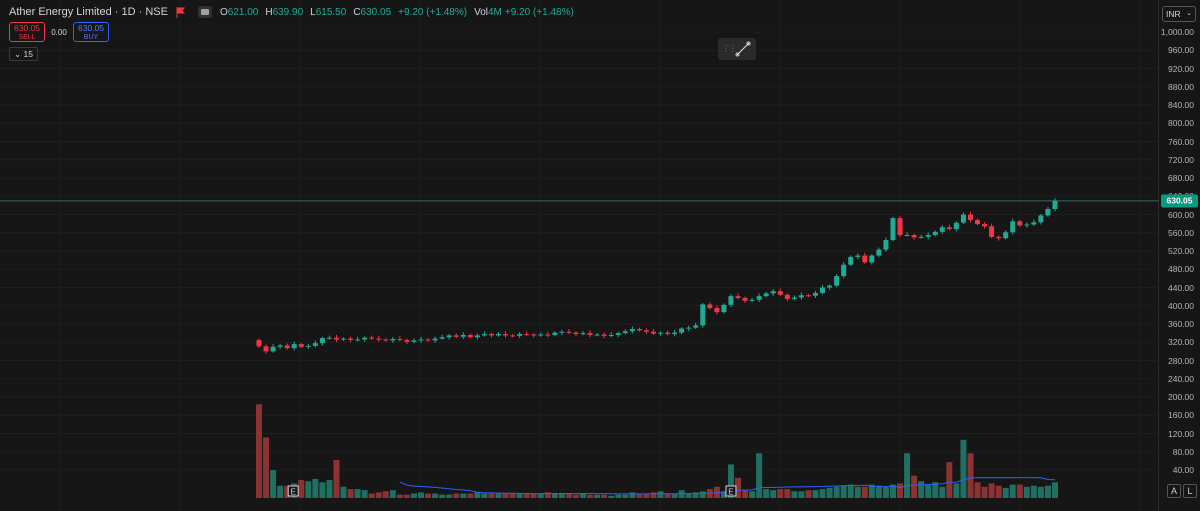 The image size is (1200, 511). What do you see at coordinates (743, 49) in the screenshot?
I see `trend-line-icon` at bounding box center [743, 49].